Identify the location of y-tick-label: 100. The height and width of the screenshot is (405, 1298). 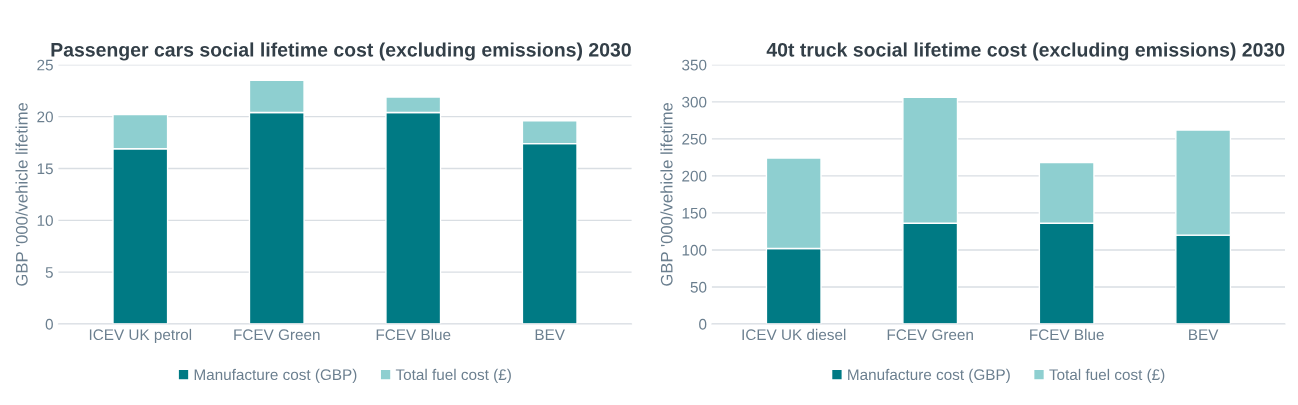
(694, 250).